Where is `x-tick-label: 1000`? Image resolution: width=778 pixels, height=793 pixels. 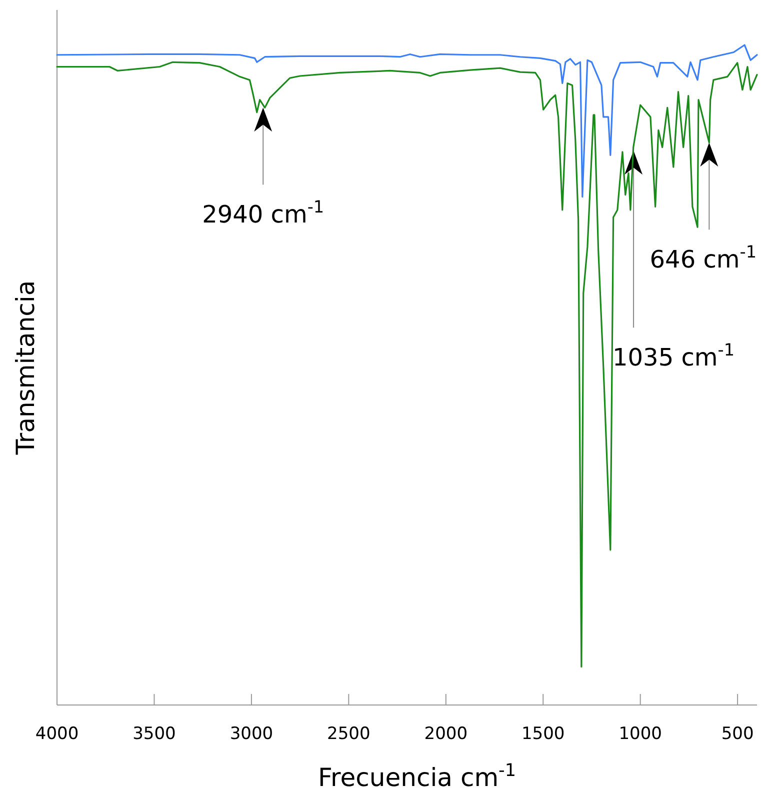
x-tick-label: 1000 is located at coordinates (640, 734).